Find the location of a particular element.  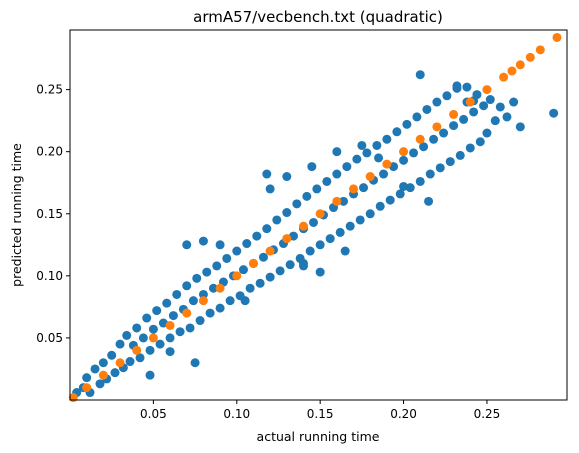

x-tick-label: 0.20 is located at coordinates (403, 414).